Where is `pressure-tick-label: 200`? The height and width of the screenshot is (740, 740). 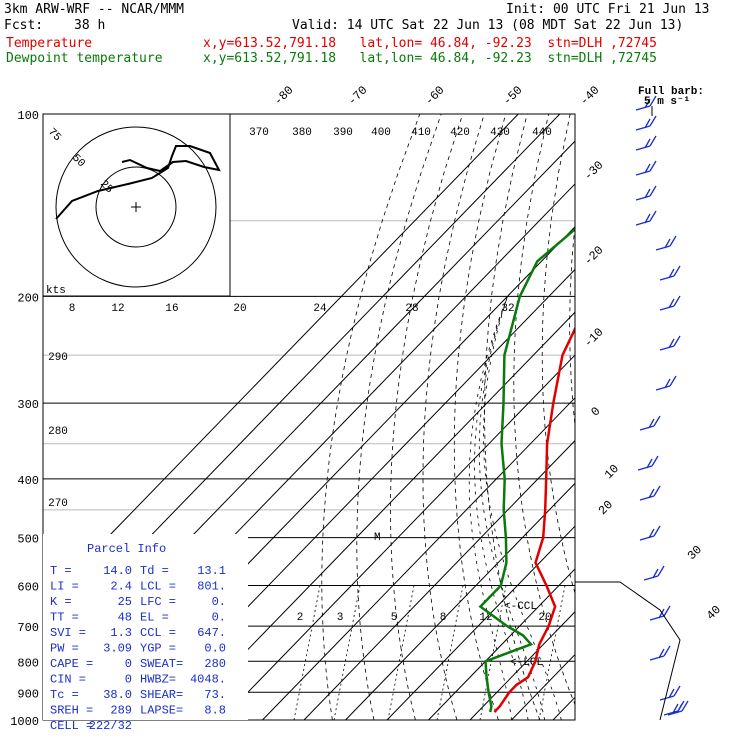
pressure-tick-label: 200 is located at coordinates (28, 298).